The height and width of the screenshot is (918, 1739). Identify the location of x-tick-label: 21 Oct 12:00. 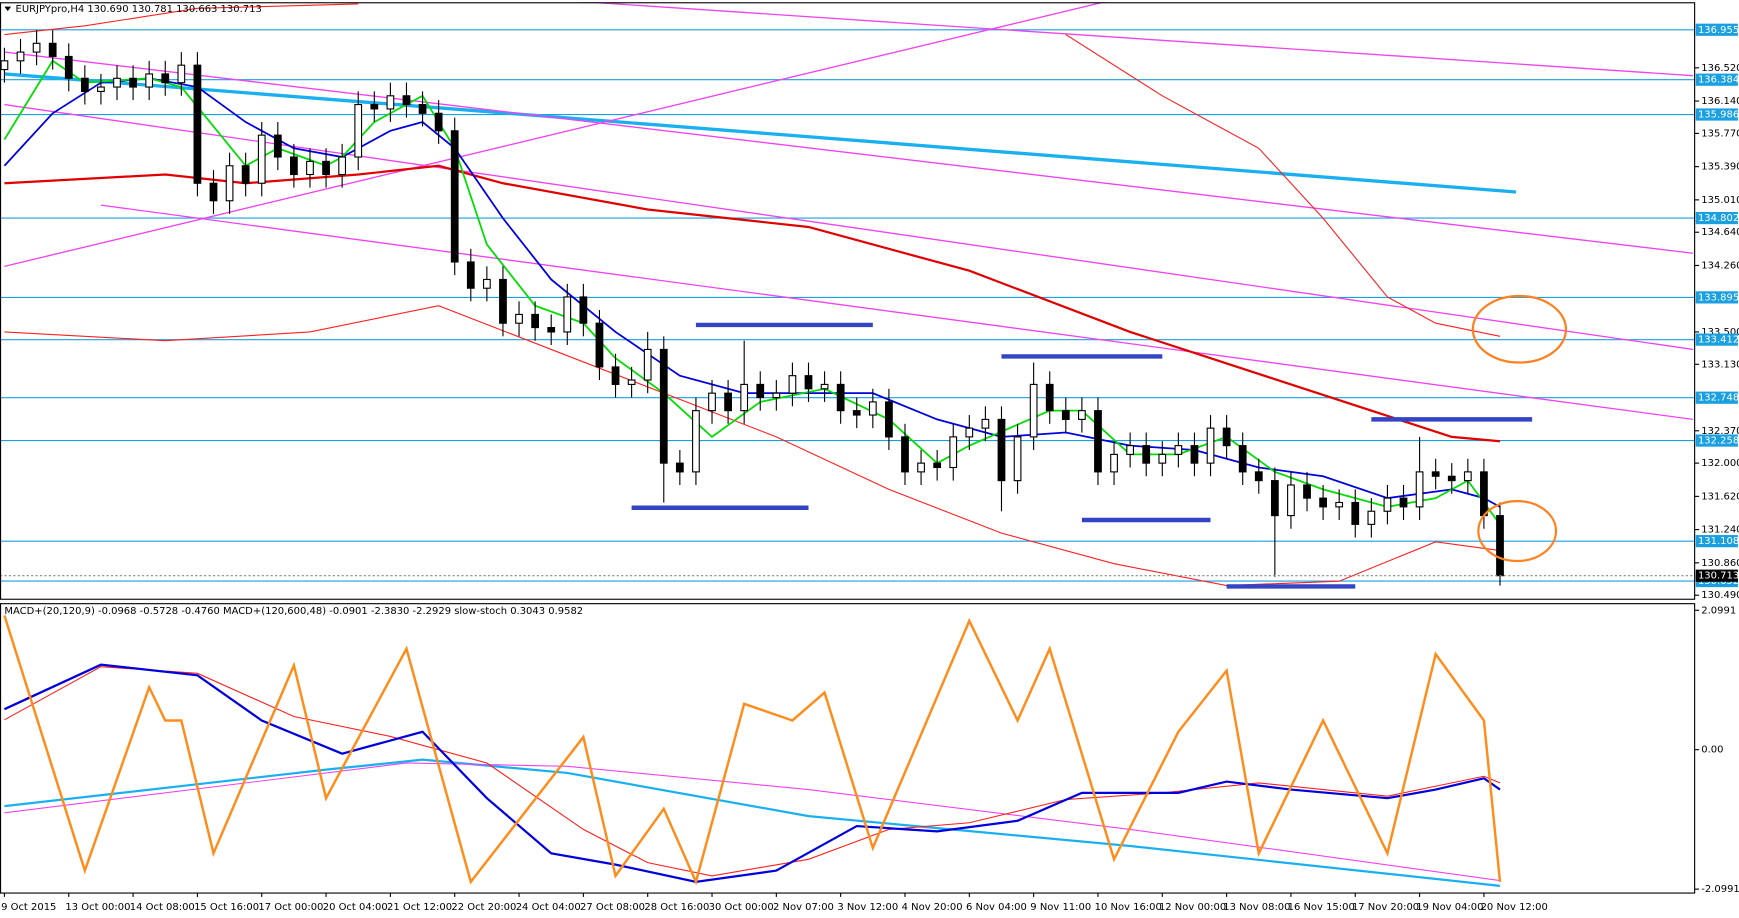
(419, 907).